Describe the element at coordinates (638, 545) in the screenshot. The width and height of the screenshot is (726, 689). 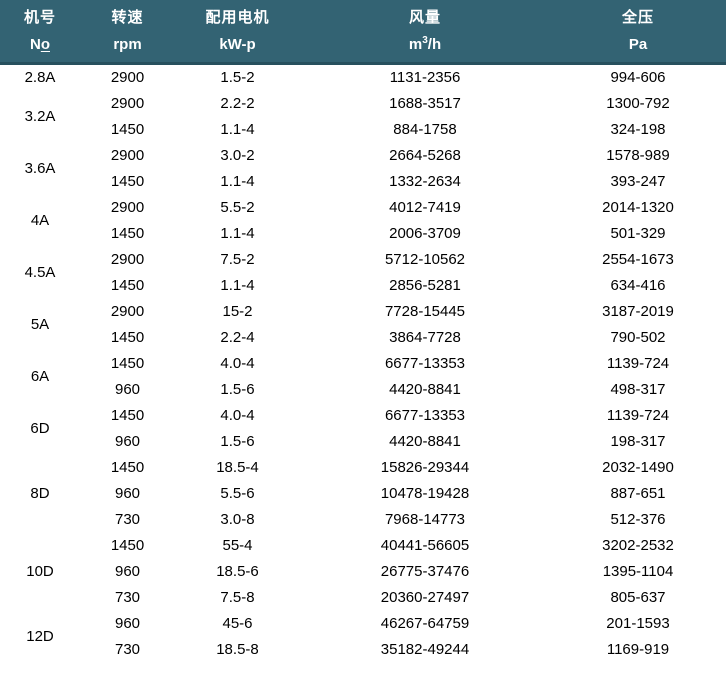
I see `pressure-cell: 3202-2532` at that location.